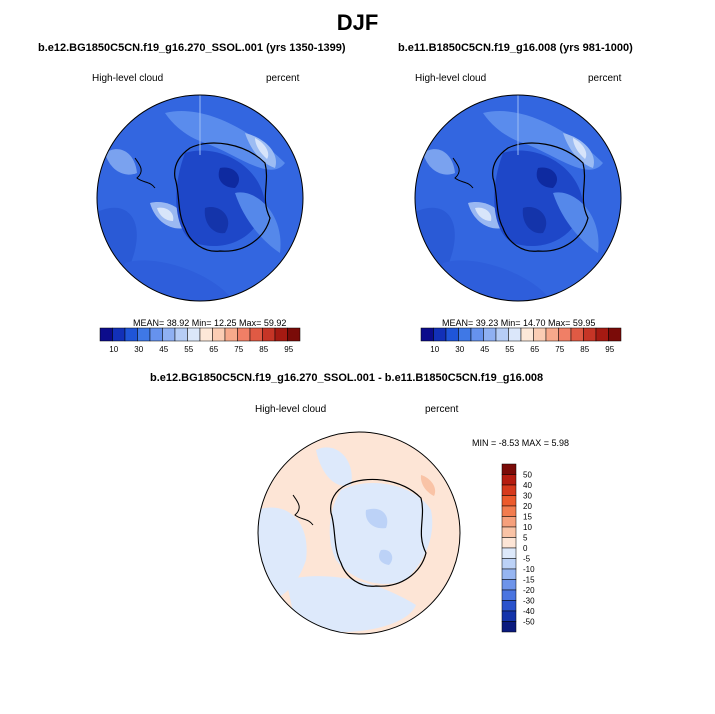 The height and width of the screenshot is (714, 715). Describe the element at coordinates (291, 409) in the screenshot. I see `difference-variable-label: High-level cloud` at that location.